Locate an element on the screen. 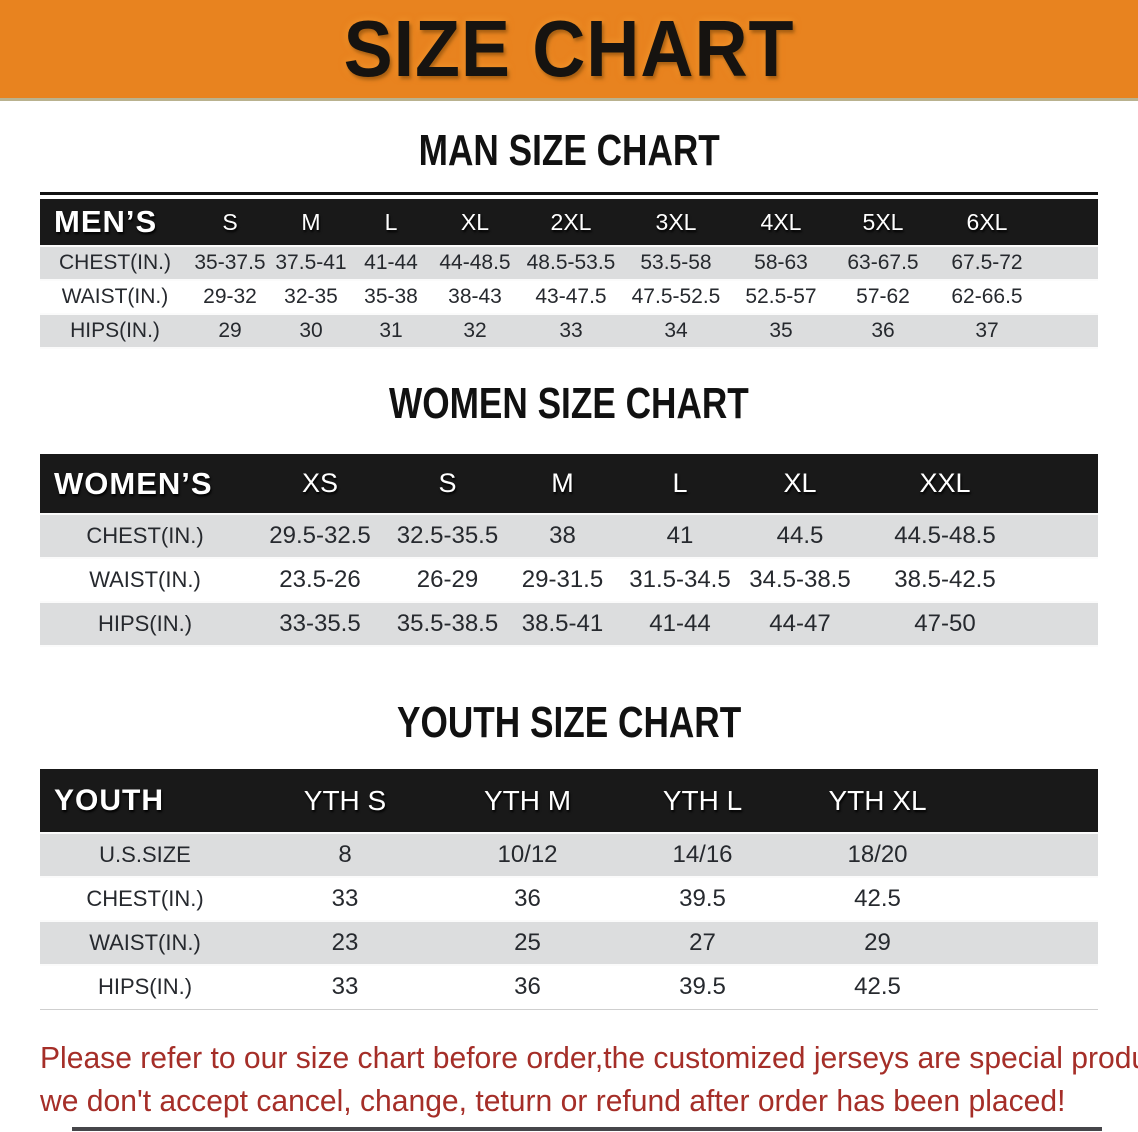 The image size is (1138, 1132). value-cell: 23 is located at coordinates (345, 943).